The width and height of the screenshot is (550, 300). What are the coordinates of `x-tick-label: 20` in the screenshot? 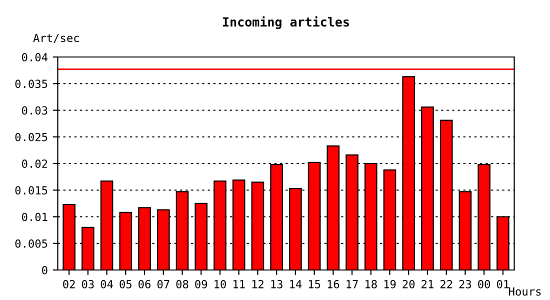 It's located at (408, 284).